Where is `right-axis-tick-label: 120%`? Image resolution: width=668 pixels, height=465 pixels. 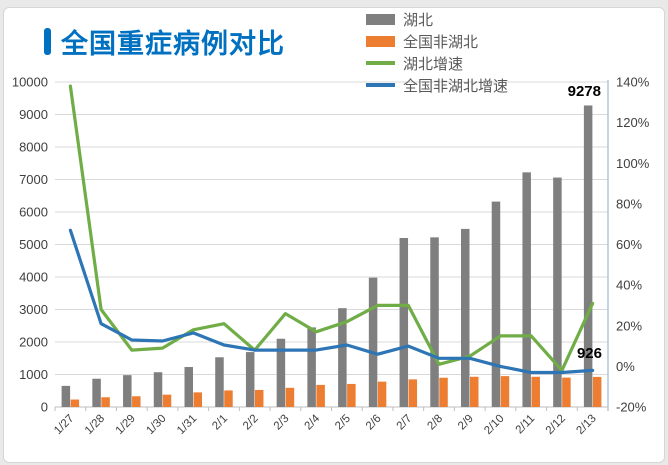
right-axis-tick-label: 120% is located at coordinates (633, 122).